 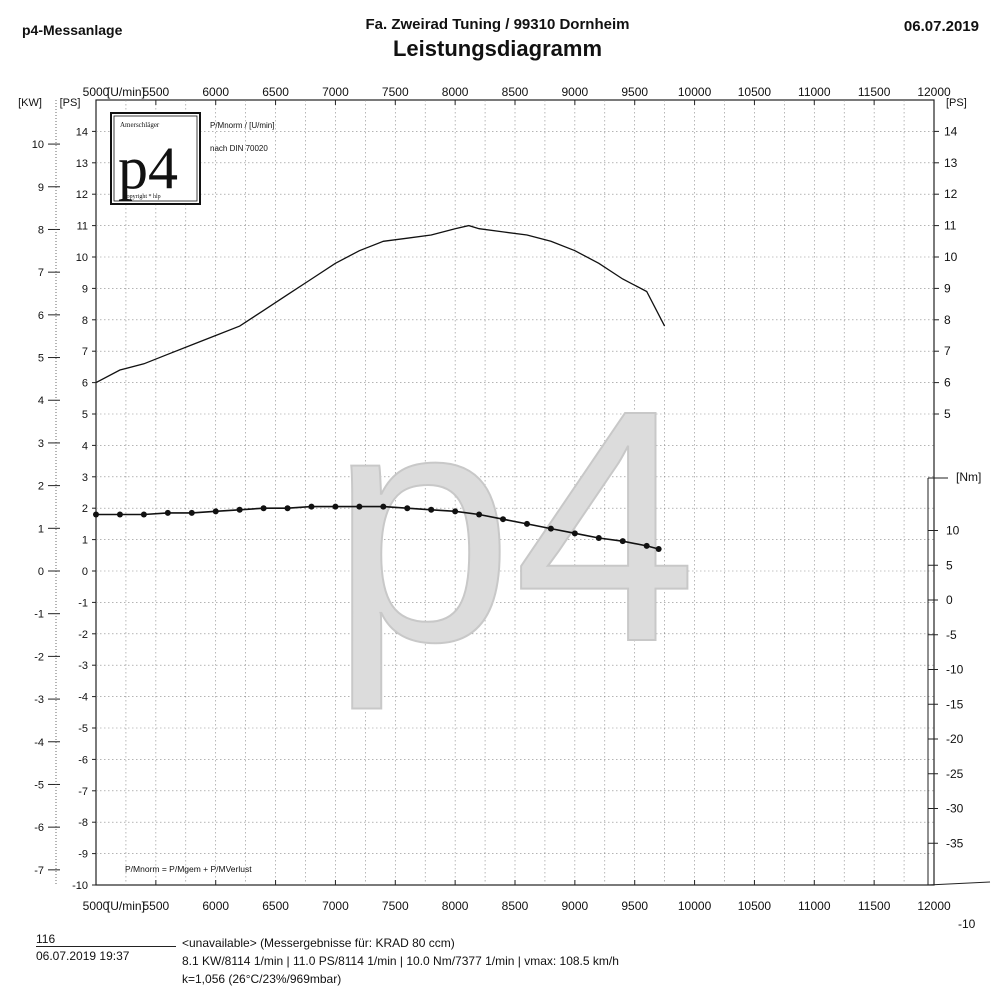 What do you see at coordinates (83, 855) in the screenshot?
I see `ps-tick-label-left: -9` at bounding box center [83, 855].